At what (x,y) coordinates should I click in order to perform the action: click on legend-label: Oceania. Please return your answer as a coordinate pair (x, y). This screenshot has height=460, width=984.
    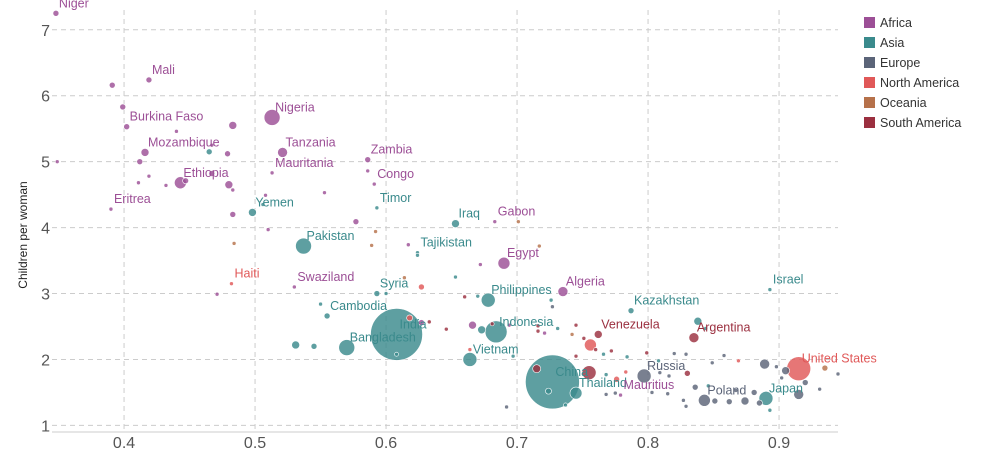
    Looking at the image, I should click on (903, 103).